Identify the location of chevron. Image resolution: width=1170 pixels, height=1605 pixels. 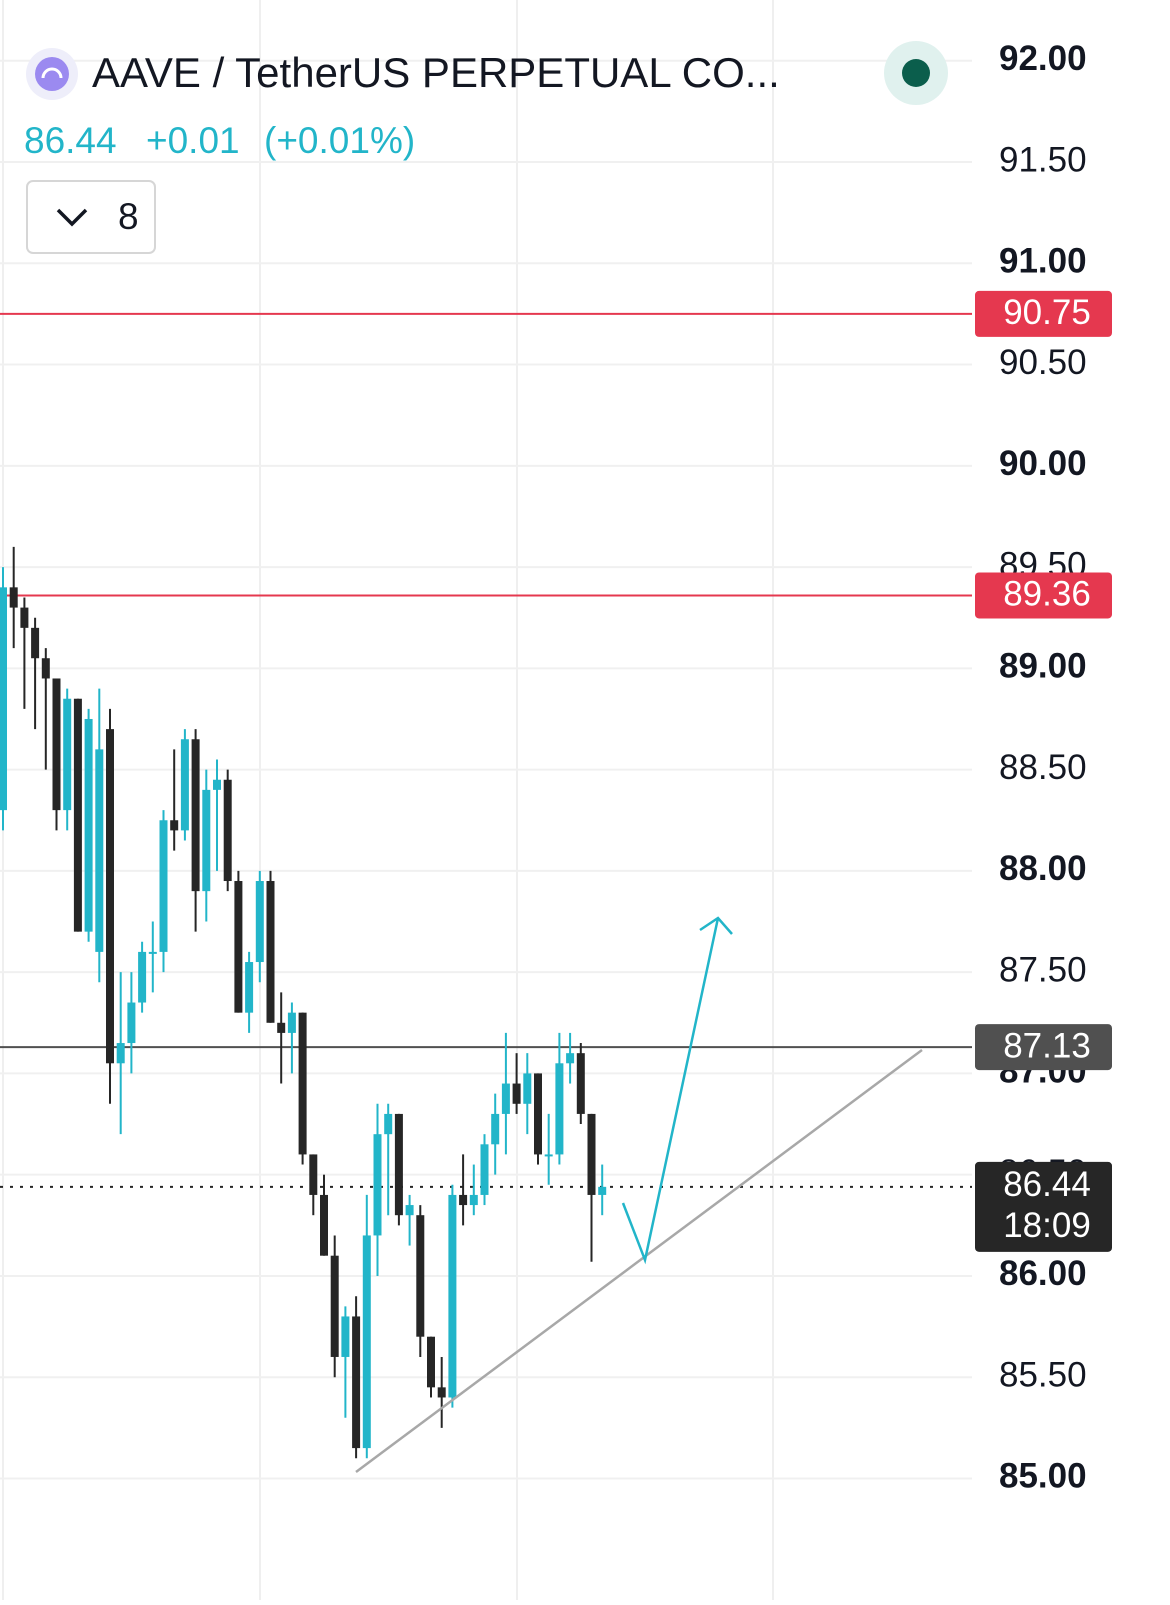
(72, 217).